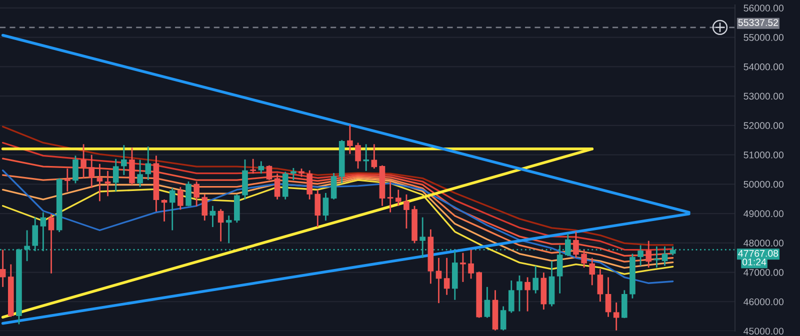 This screenshot has height=336, width=800. What do you see at coordinates (764, 184) in the screenshot?
I see `y-tick-label: 50000.00` at bounding box center [764, 184].